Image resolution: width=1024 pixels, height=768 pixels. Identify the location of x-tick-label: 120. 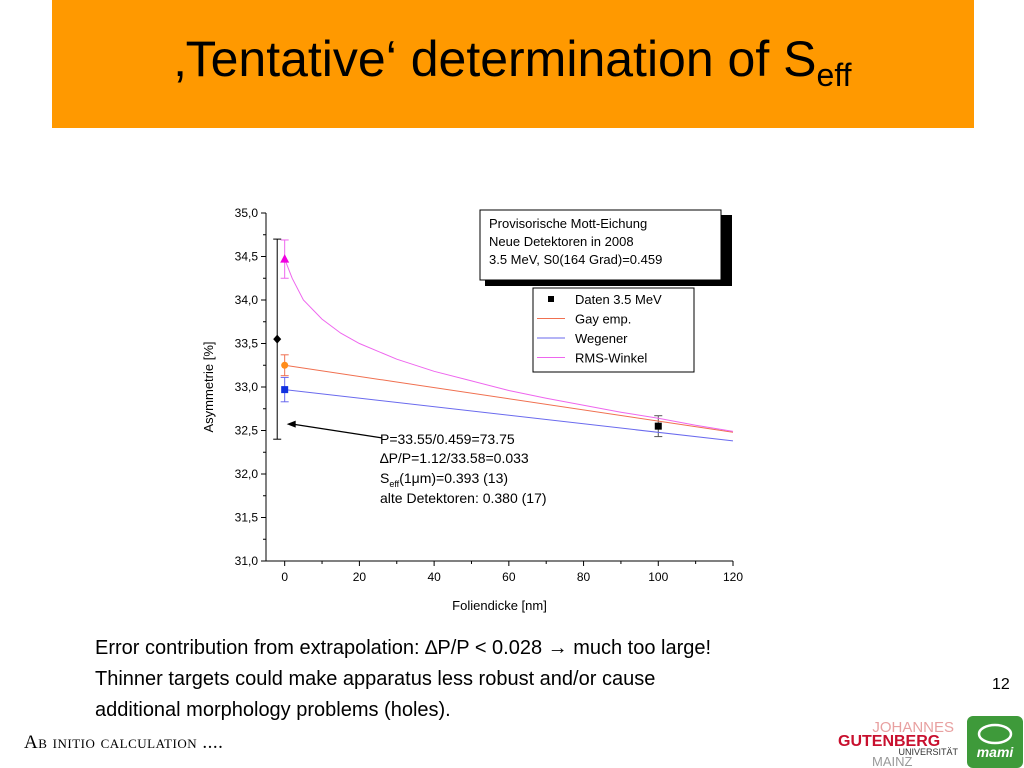
(733, 577).